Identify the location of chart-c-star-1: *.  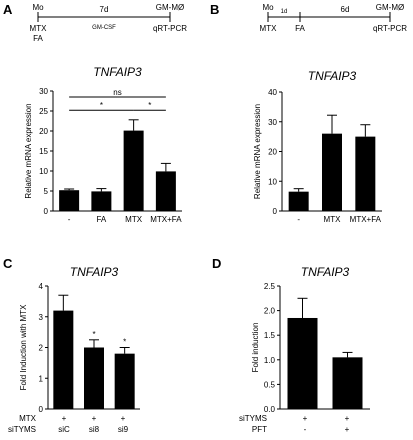
(93, 334).